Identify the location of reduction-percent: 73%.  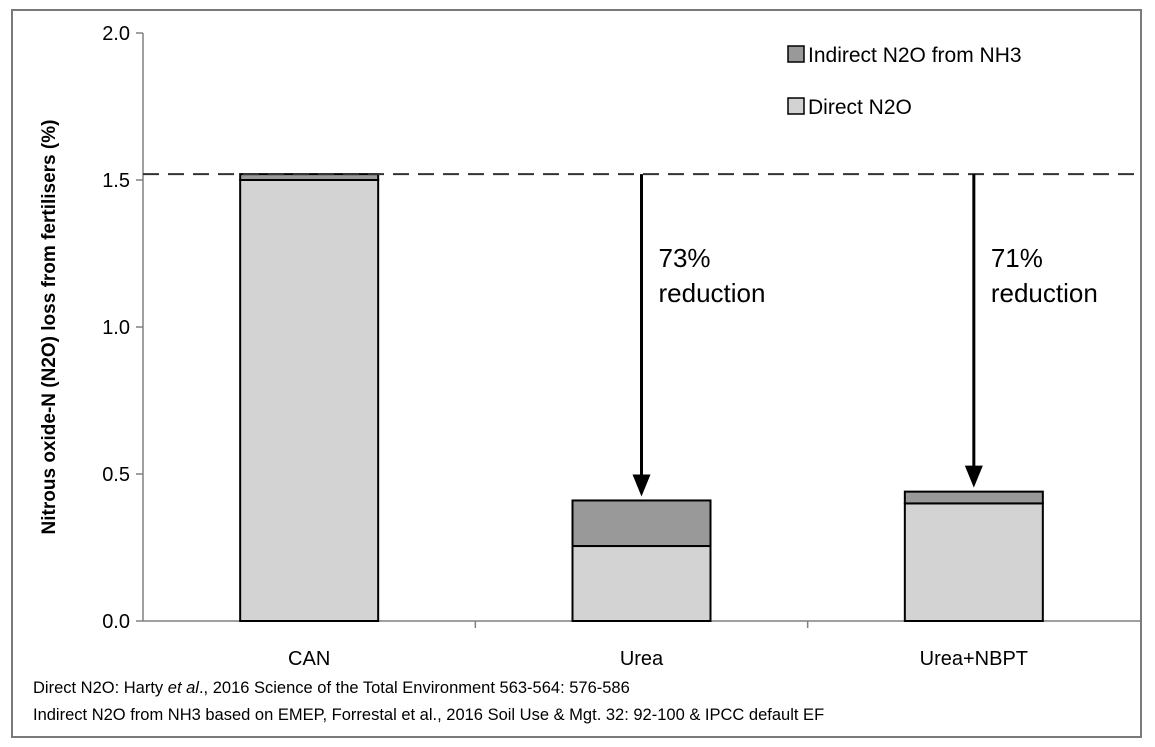
(685, 258).